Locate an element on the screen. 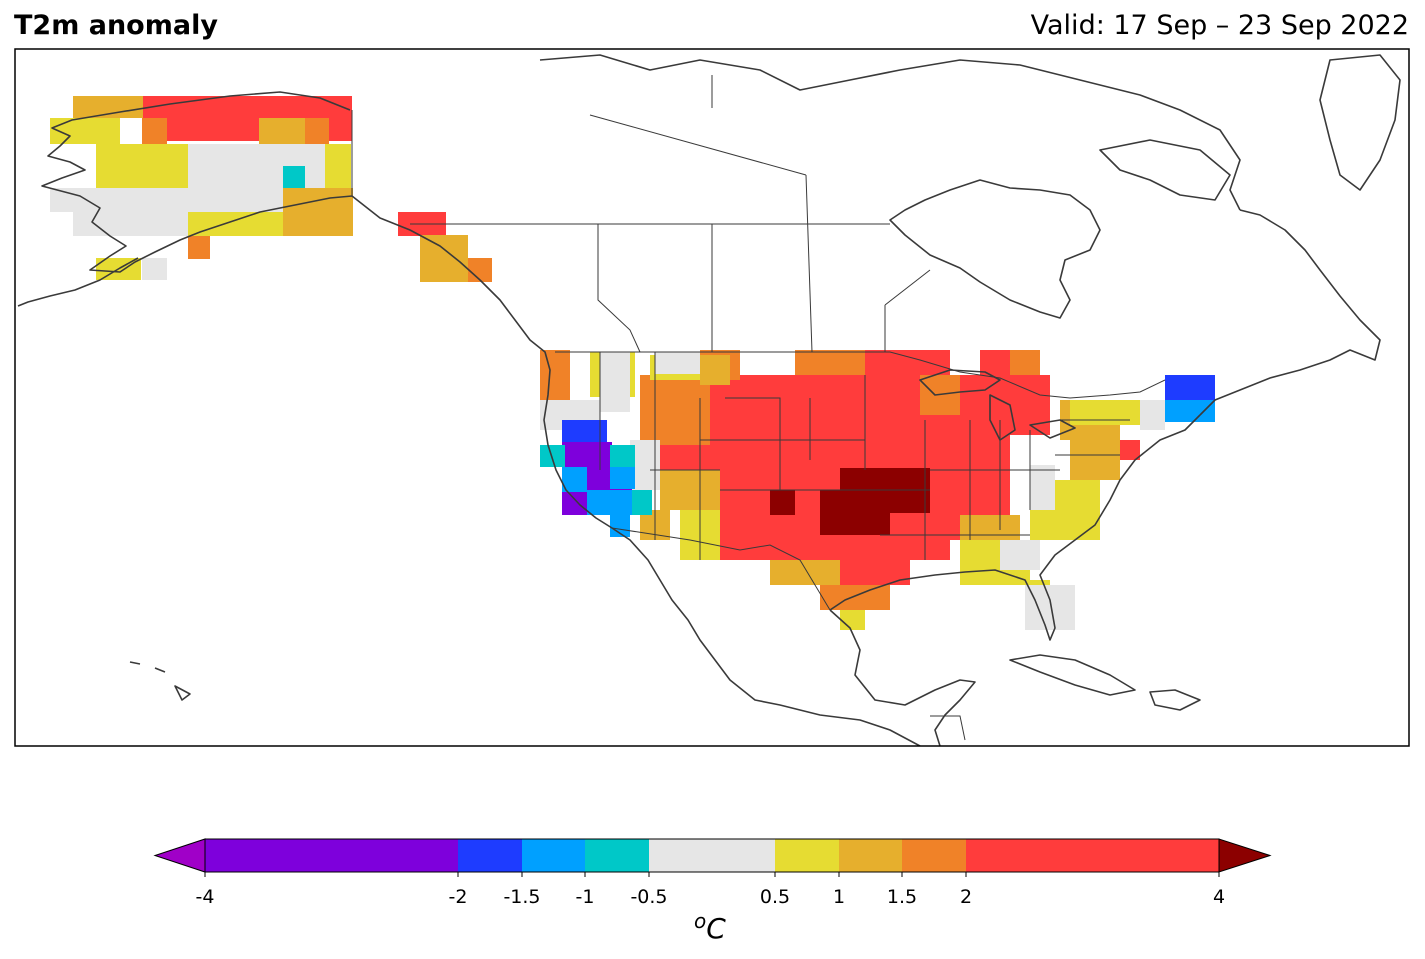 This screenshot has width=1425, height=959. valid-date-range: Valid: 17 Sep – 23 Sep 2022 is located at coordinates (1219, 25).